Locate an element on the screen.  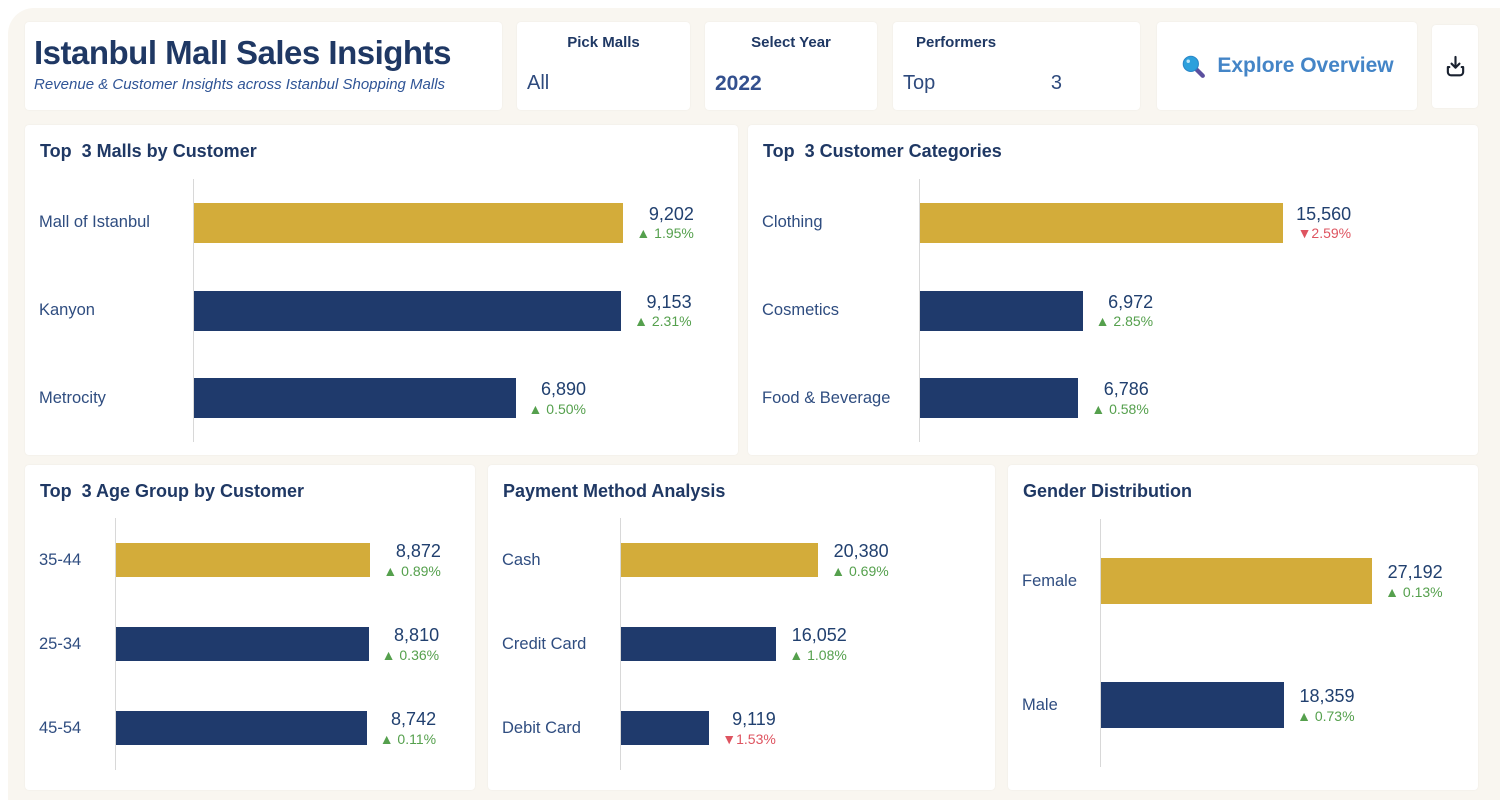
axis-line: 6,786 ▲ 0.58% is located at coordinates (1192, 398).